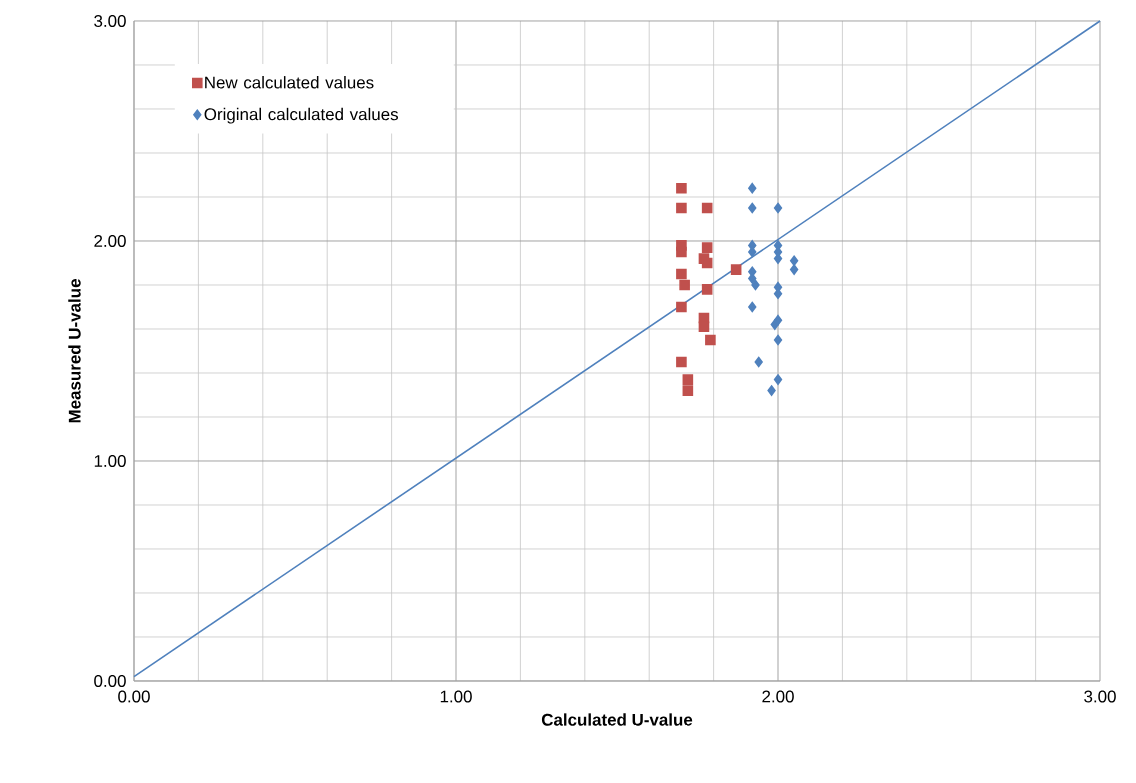 Image resolution: width=1136 pixels, height=783 pixels. Describe the element at coordinates (301, 115) in the screenshot. I see `legend-label: Original calculated values` at that location.